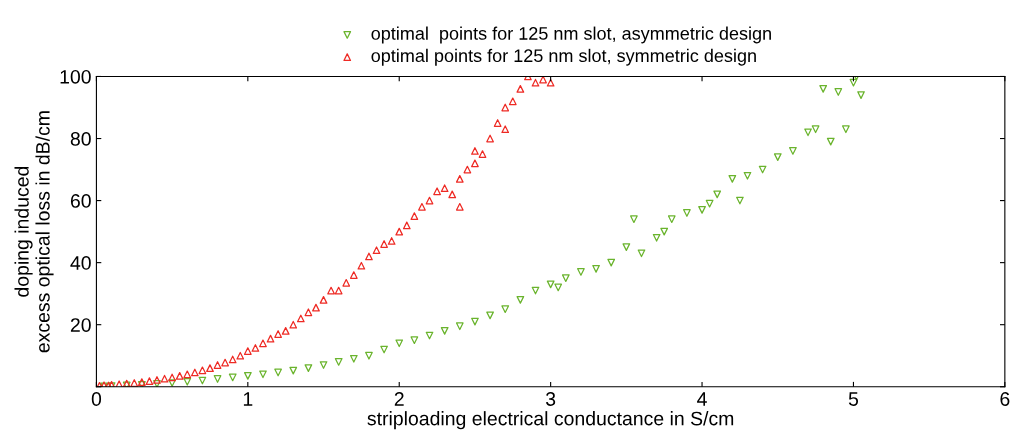  Describe the element at coordinates (80, 201) in the screenshot. I see `y-tick-label: 60` at that location.